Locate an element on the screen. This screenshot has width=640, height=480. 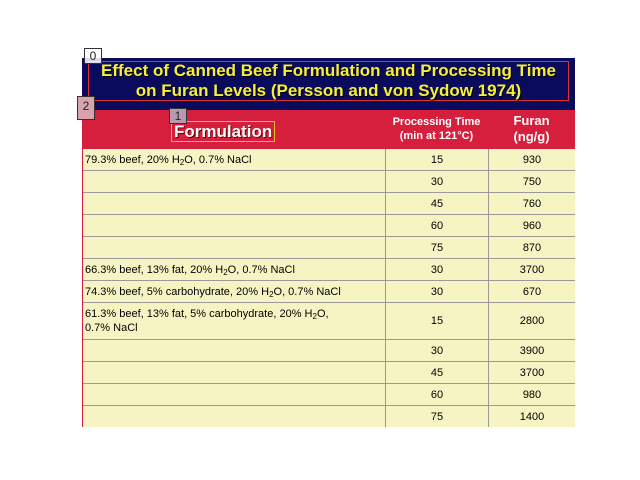
table-row: 60 980 is located at coordinates (328, 395).